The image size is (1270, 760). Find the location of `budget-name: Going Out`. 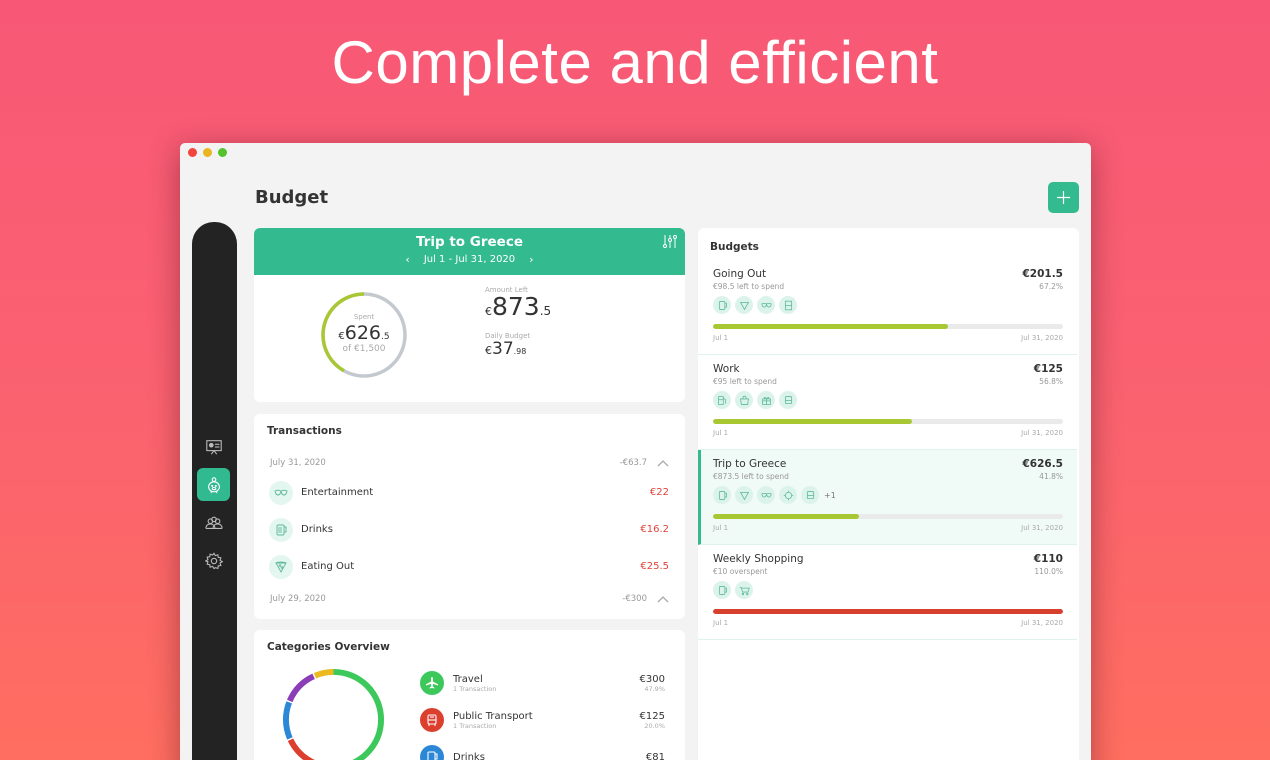

budget-name: Going Out is located at coordinates (740, 274).